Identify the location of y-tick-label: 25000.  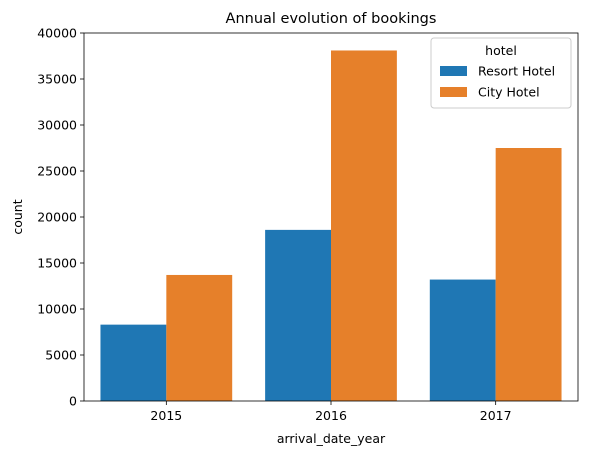
(57, 171).